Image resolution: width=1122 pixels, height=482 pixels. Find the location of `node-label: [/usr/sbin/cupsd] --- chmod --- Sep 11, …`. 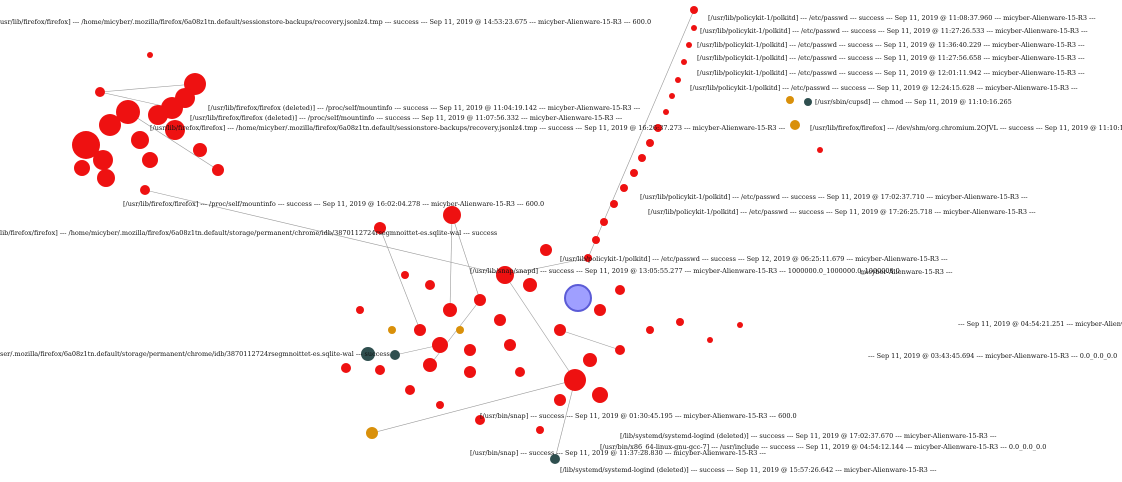

node-label: [/usr/sbin/cupsd] --- chmod --- Sep 11, … is located at coordinates (913, 102).